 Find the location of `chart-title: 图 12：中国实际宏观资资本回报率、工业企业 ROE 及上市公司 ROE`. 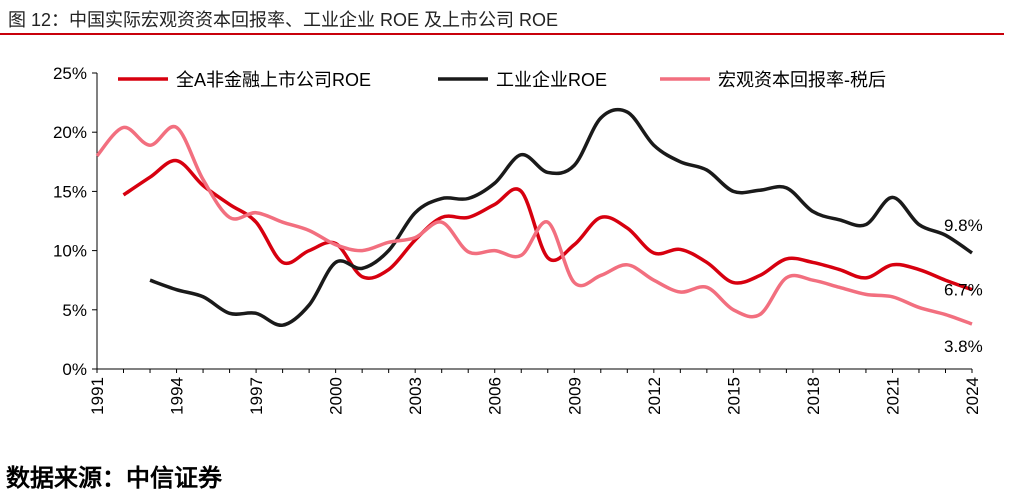

chart-title: 图 12：中国实际宏观资资本回报率、工业企业 ROE 及上市公司 ROE is located at coordinates (283, 20).